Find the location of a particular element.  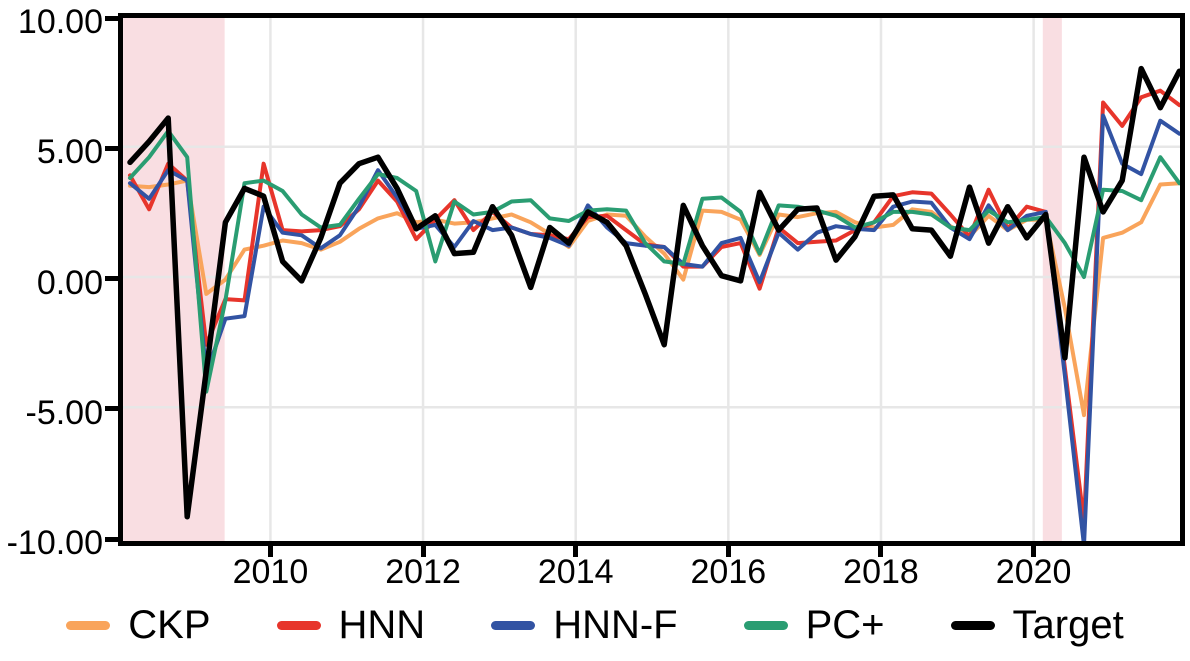

legend-item-pc+: PC+ is located at coordinates (814, 625).